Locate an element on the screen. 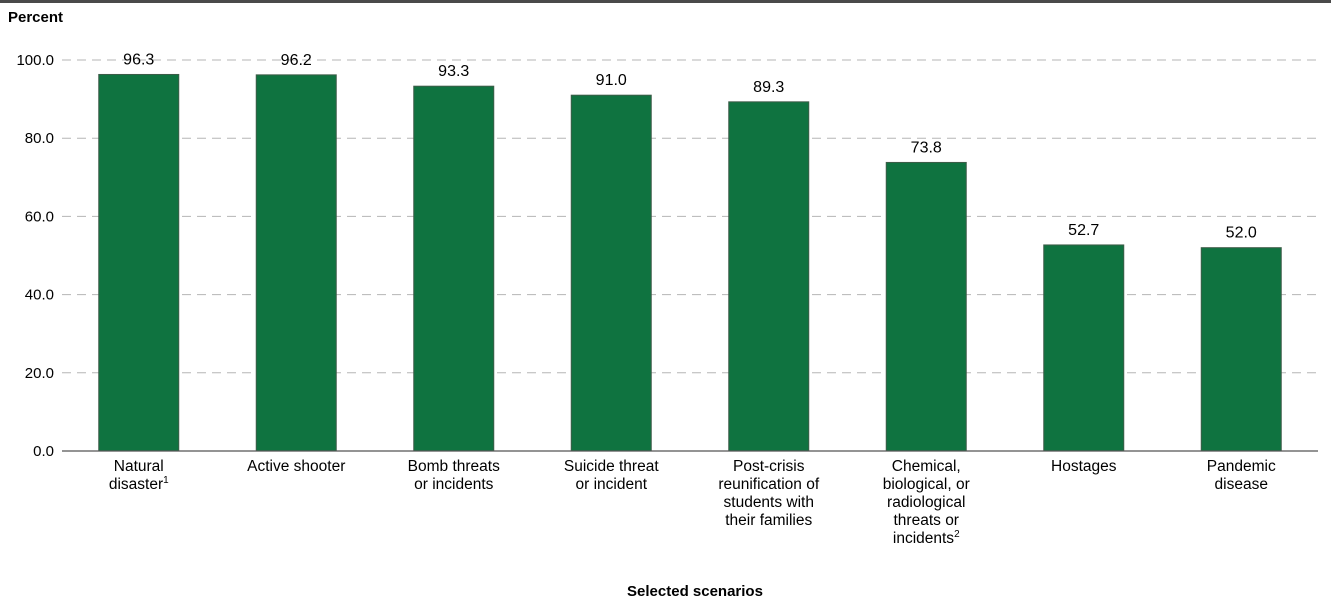 This screenshot has width=1331, height=603. y-tick-label: 60.0 is located at coordinates (39, 216).